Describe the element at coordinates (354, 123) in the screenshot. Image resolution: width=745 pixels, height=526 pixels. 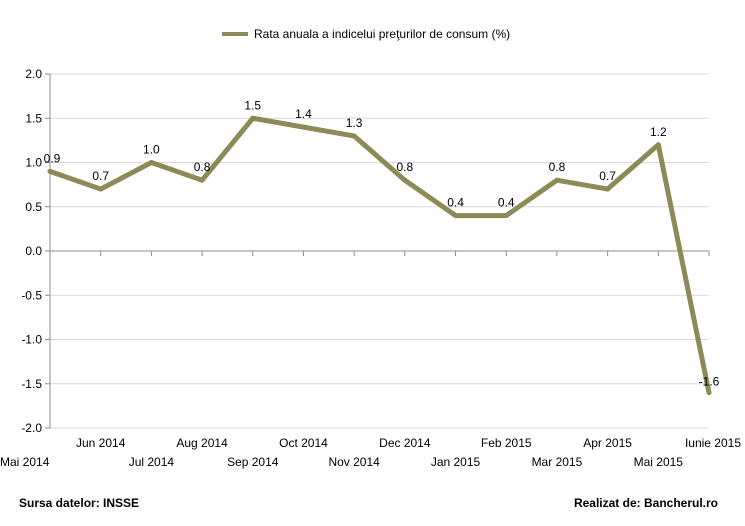
I see `data-label: 1.3` at that location.